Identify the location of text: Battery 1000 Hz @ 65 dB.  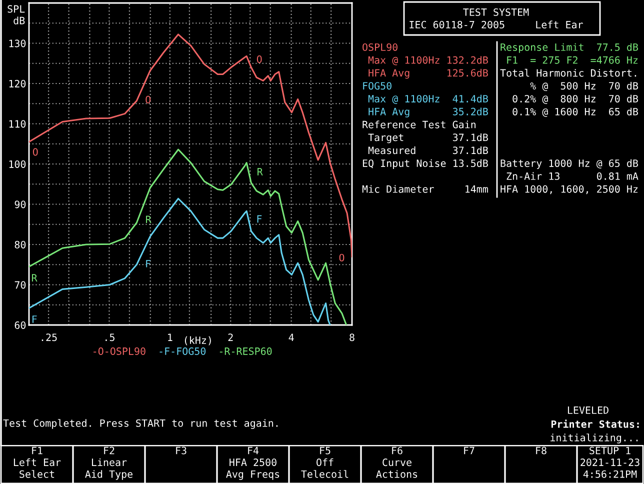
(569, 164).